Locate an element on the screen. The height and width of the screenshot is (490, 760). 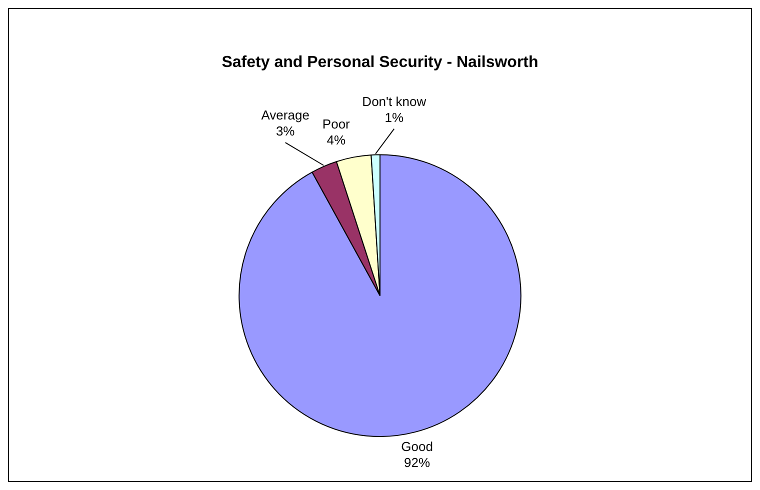
slice-label: Poor is located at coordinates (336, 124).